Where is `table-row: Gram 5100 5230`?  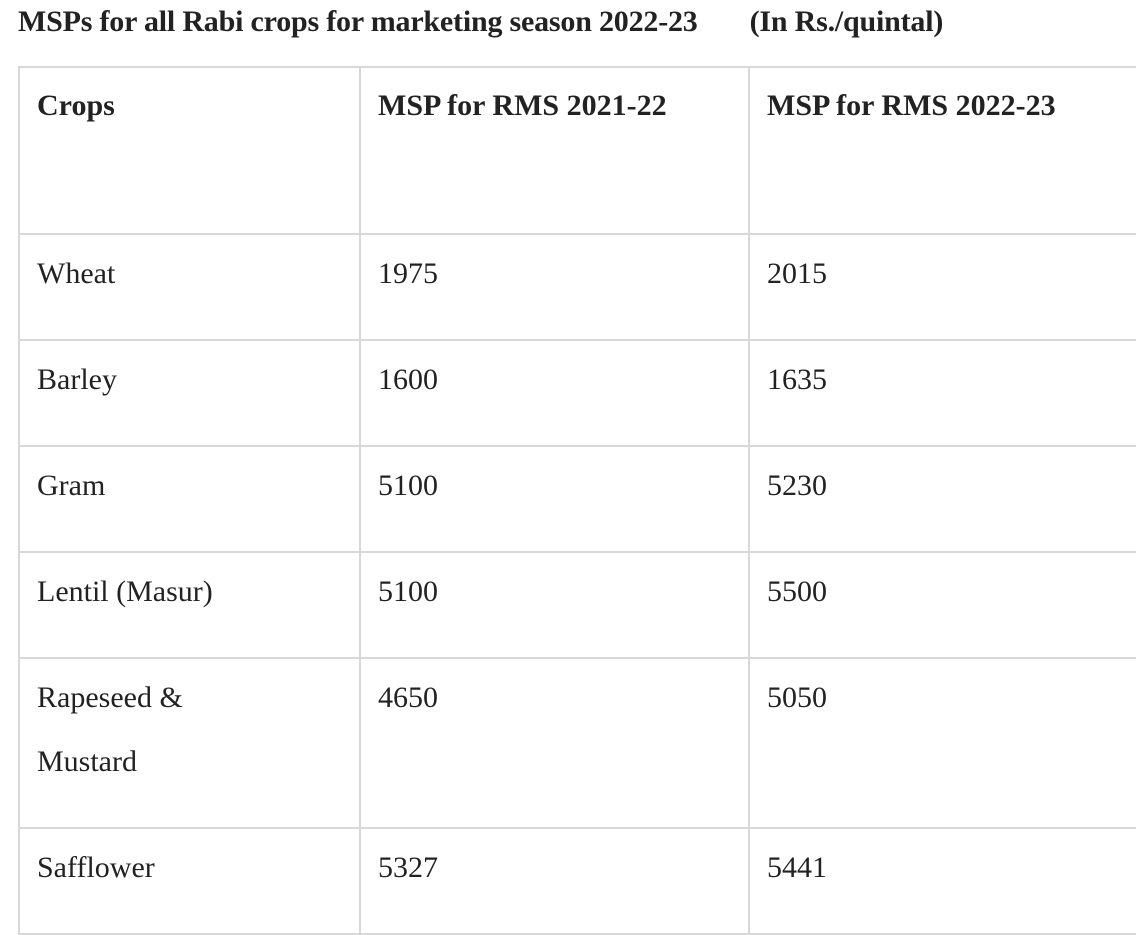
table-row: Gram 5100 5230 is located at coordinates (577, 499).